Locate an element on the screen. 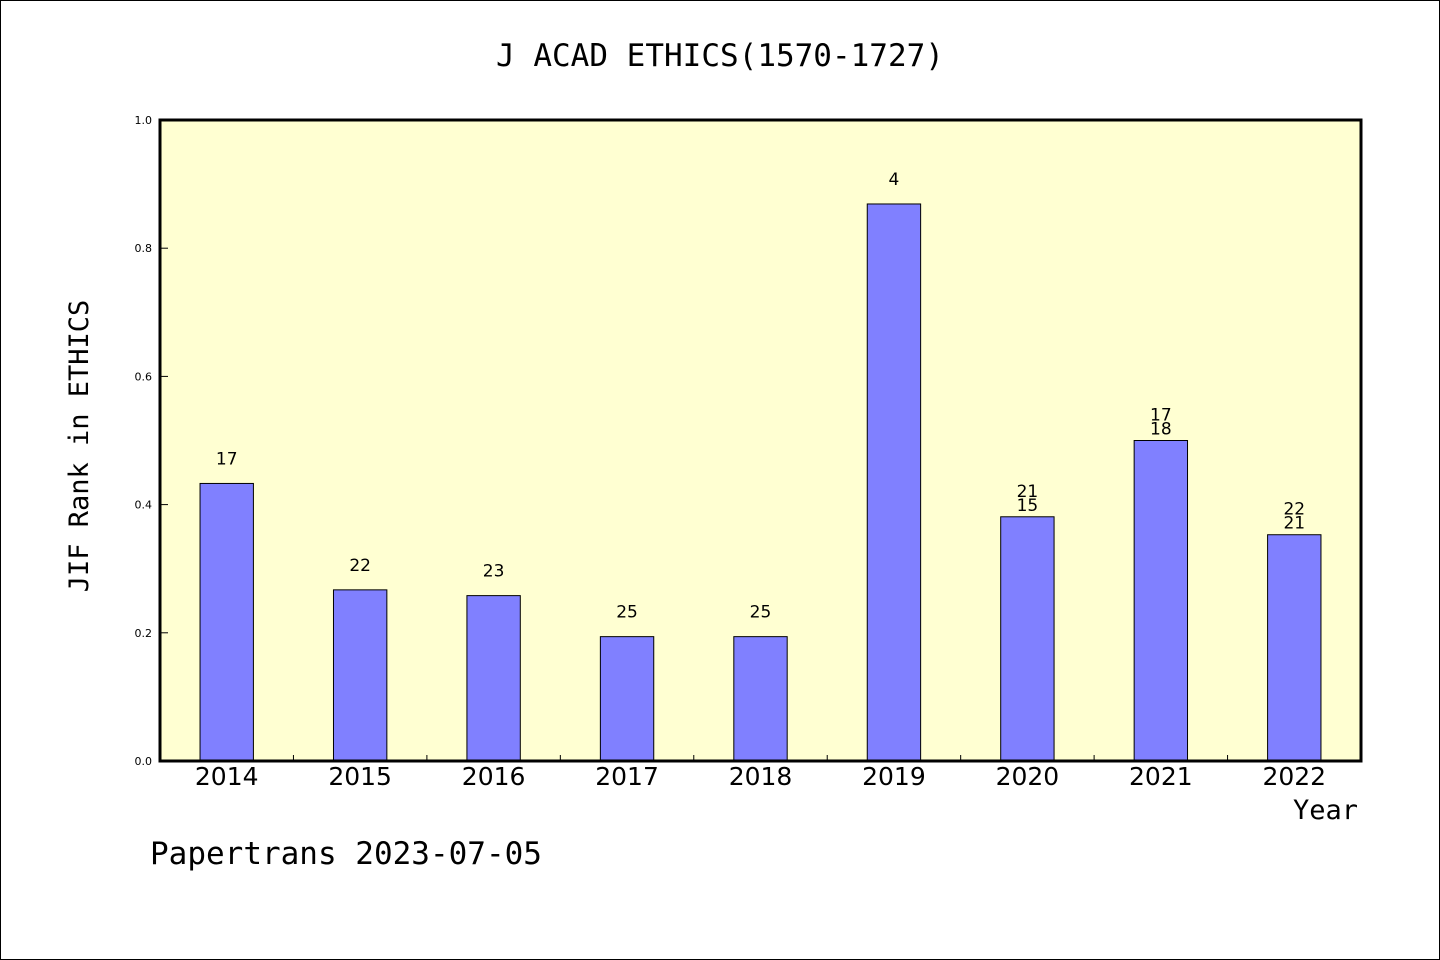 The width and height of the screenshot is (1440, 960). bar-rank-label: 18 is located at coordinates (1161, 430).